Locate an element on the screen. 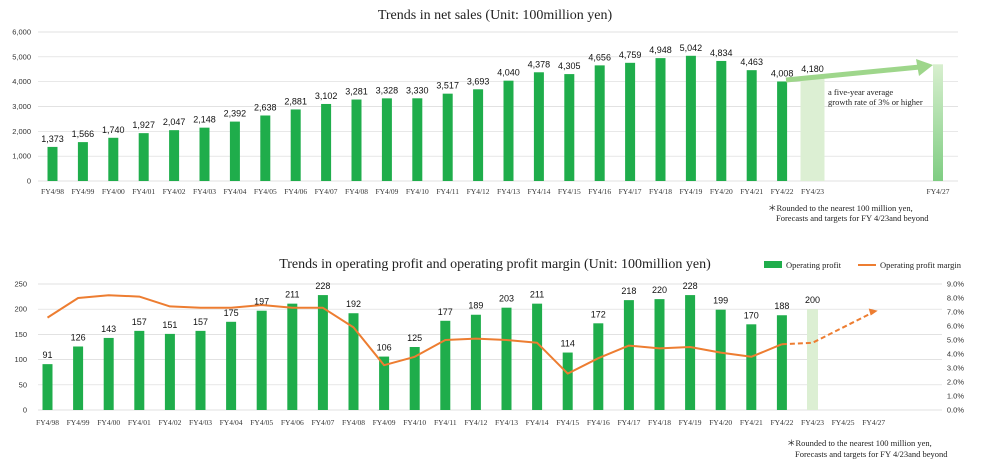 The image size is (981, 463). net-sales-x-tick: FY4/16 is located at coordinates (599, 191).